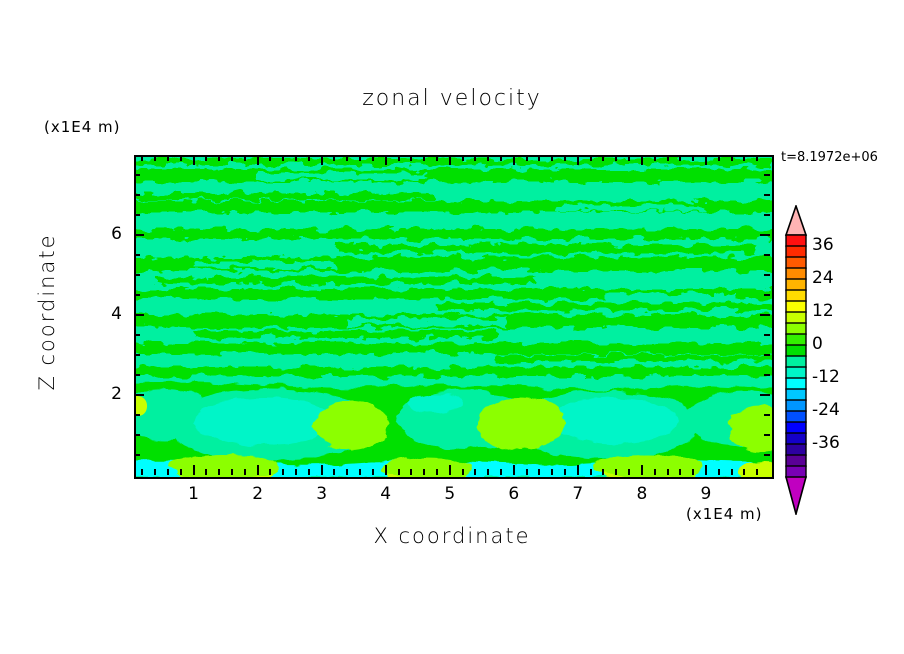 This screenshot has width=904, height=654. What do you see at coordinates (514, 494) in the screenshot?
I see `x-tick-label: 6` at bounding box center [514, 494].